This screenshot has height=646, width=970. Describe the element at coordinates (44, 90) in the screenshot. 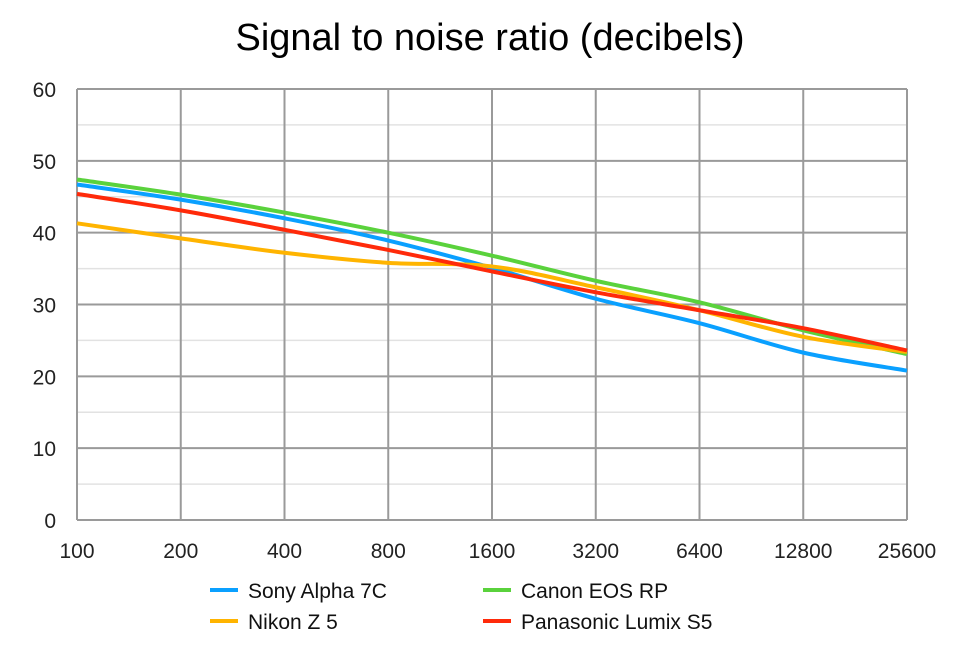

I see `y-tick-label: 60` at that location.